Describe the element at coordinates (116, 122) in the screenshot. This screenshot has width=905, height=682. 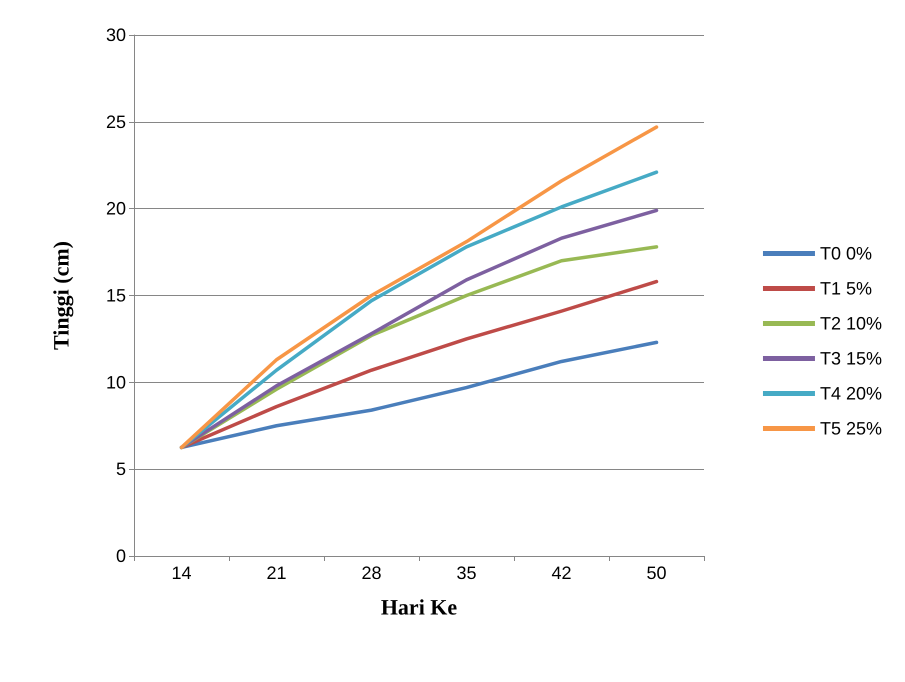
I see `y-tick-label: 25` at that location.